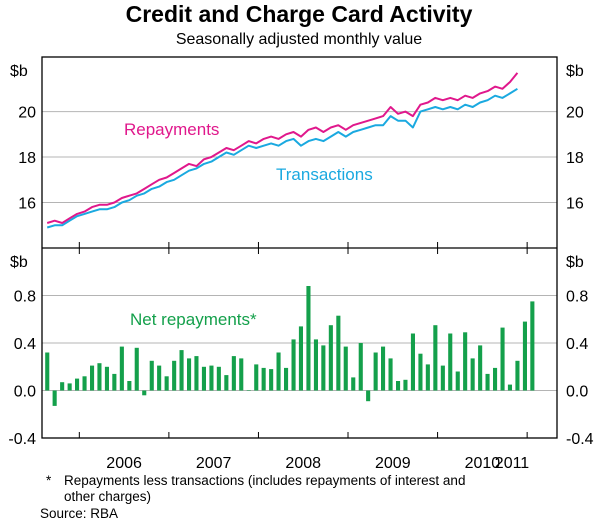 Image resolution: width=600 pixels, height=525 pixels. Describe the element at coordinates (483, 463) in the screenshot. I see `year-label: 2010` at that location.